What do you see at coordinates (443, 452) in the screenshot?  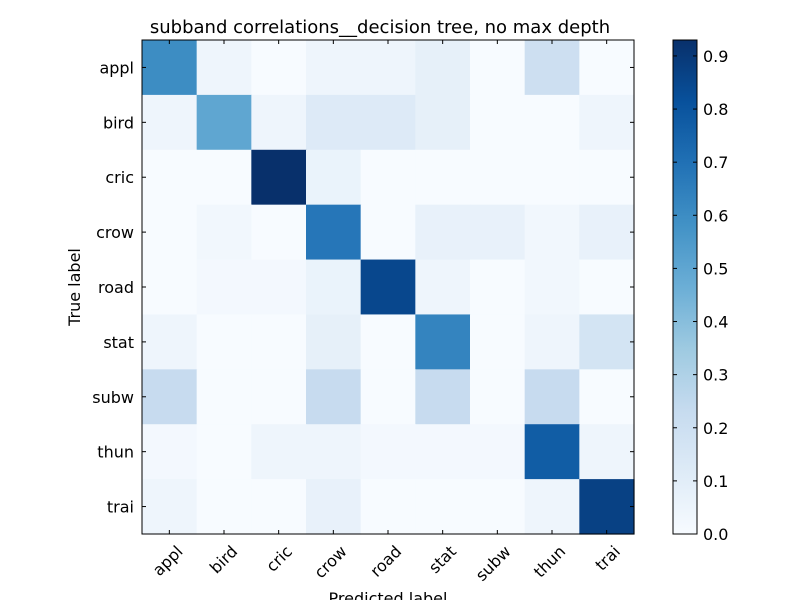 I see `cell-thun-stat` at bounding box center [443, 452].